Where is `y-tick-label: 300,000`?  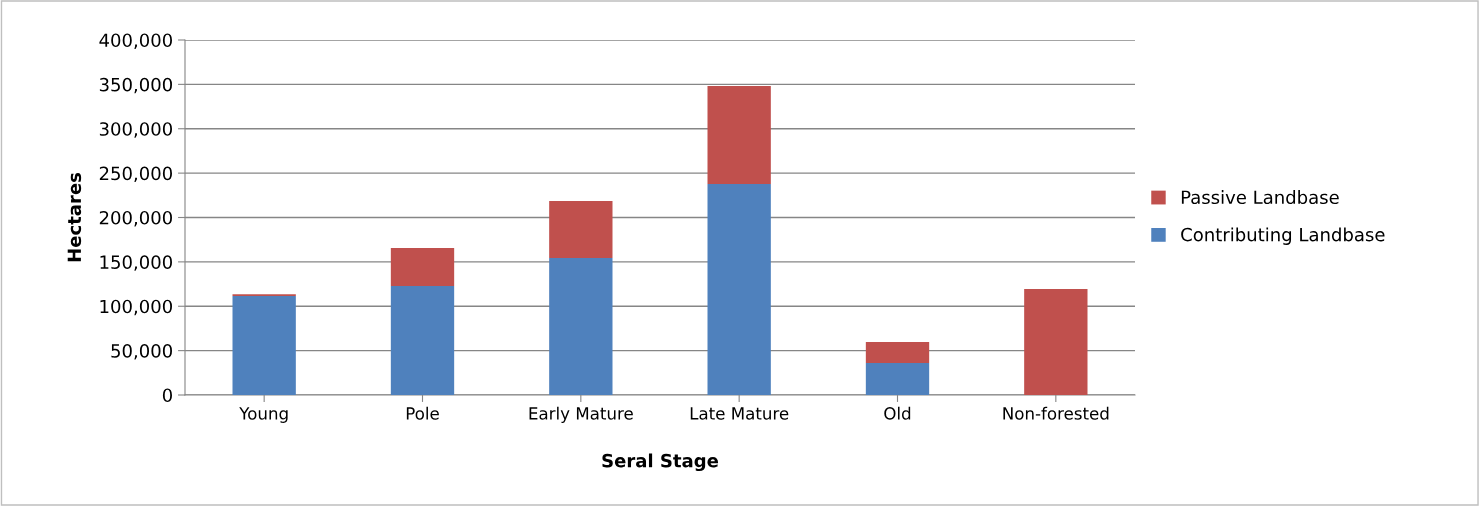 y-tick-label: 300,000 is located at coordinates (135, 130).